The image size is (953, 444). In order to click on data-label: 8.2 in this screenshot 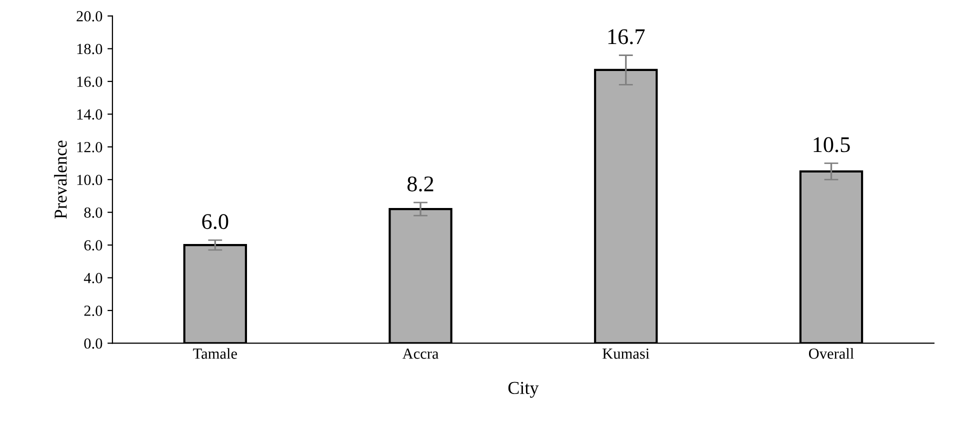, I will do `click(420, 184)`.